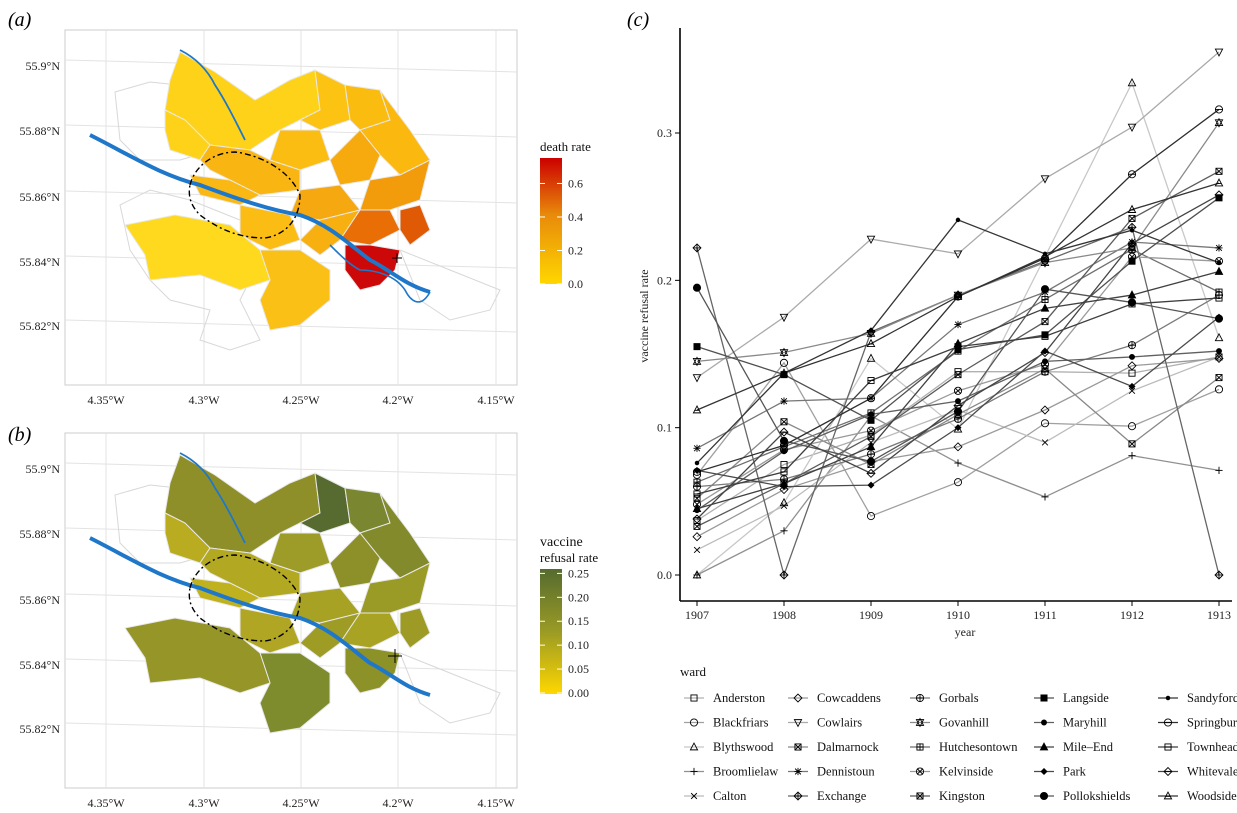 The height and width of the screenshot is (813, 1237). What do you see at coordinates (693, 771) in the screenshot?
I see `legend-key-broomlielaw` at bounding box center [693, 771].